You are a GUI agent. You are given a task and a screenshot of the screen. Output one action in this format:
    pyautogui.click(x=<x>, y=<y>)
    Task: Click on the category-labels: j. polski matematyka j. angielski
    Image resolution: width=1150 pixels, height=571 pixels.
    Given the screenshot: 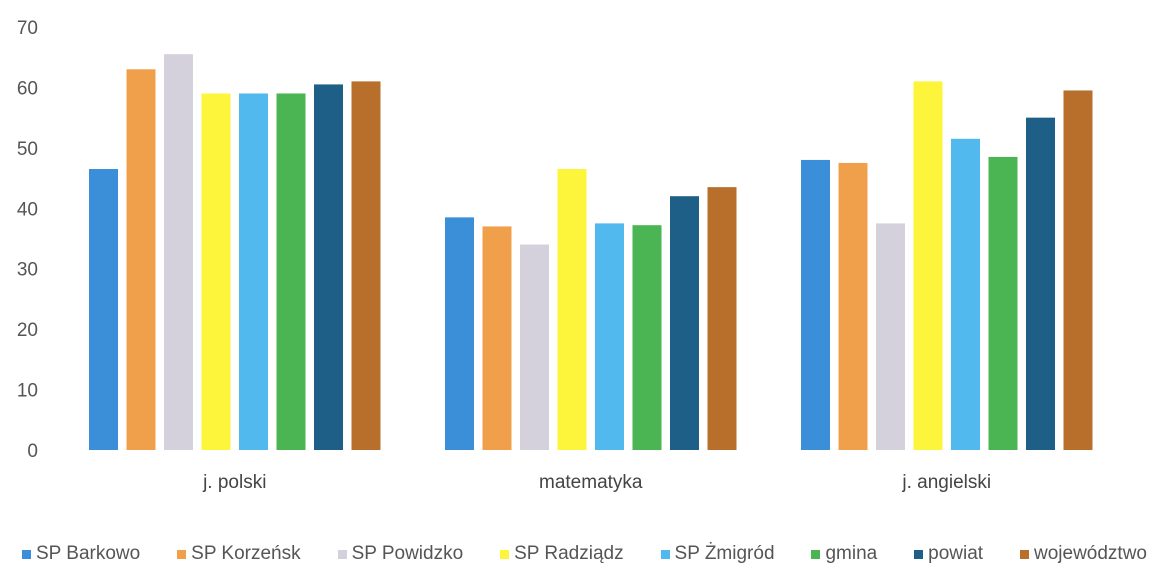 What is the action you would take?
    pyautogui.click(x=596, y=482)
    